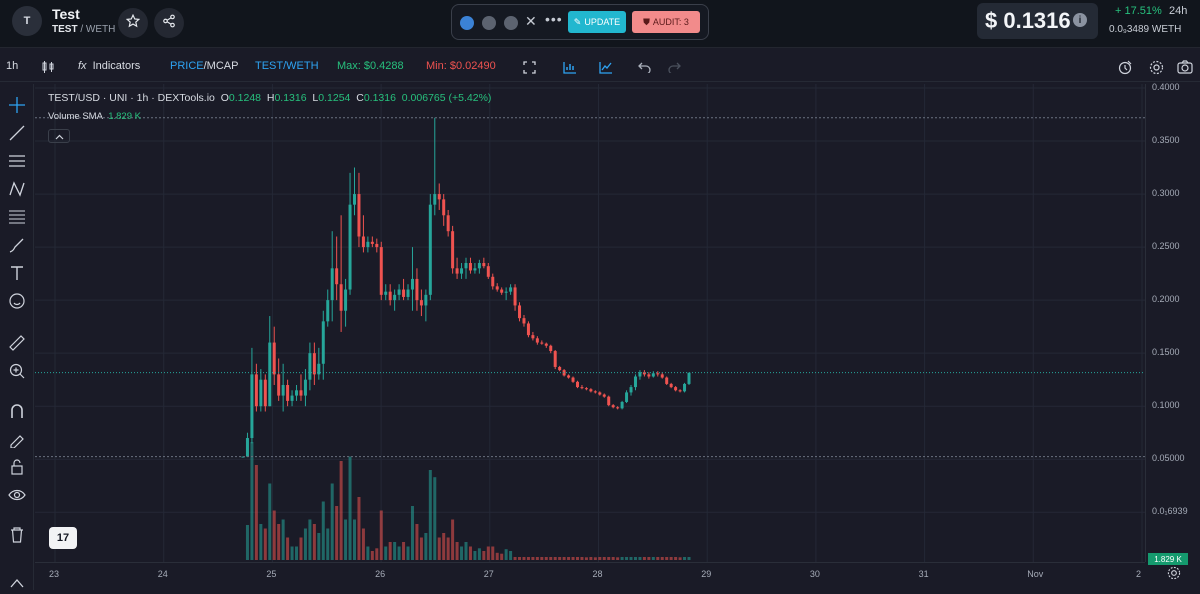 This screenshot has width=1200, height=594. Describe the element at coordinates (1037, 21) in the screenshot. I see `price-box: $ 0.1316 i` at that location.